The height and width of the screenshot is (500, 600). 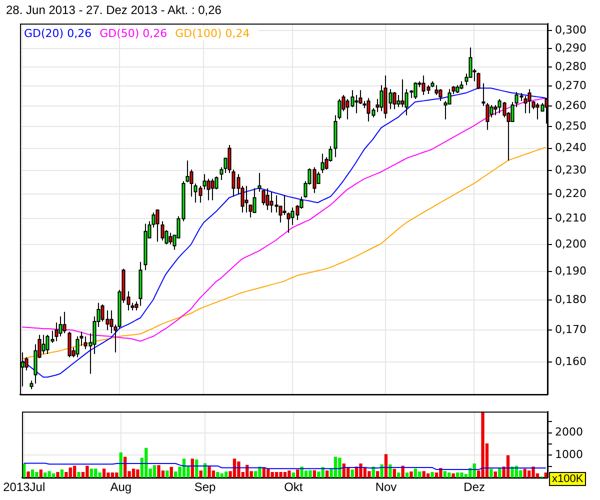 What do you see at coordinates (24, 487) in the screenshot?
I see `x-tick-label: 2013Jul` at bounding box center [24, 487].